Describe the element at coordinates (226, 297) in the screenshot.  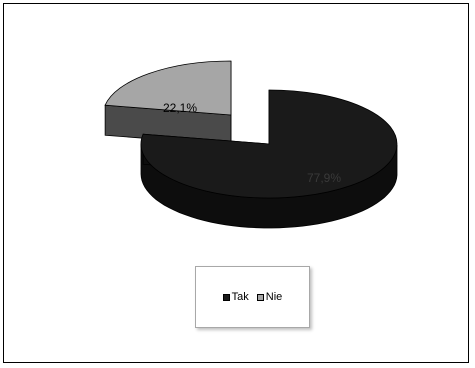
I see `legend-swatch-tak` at that location.